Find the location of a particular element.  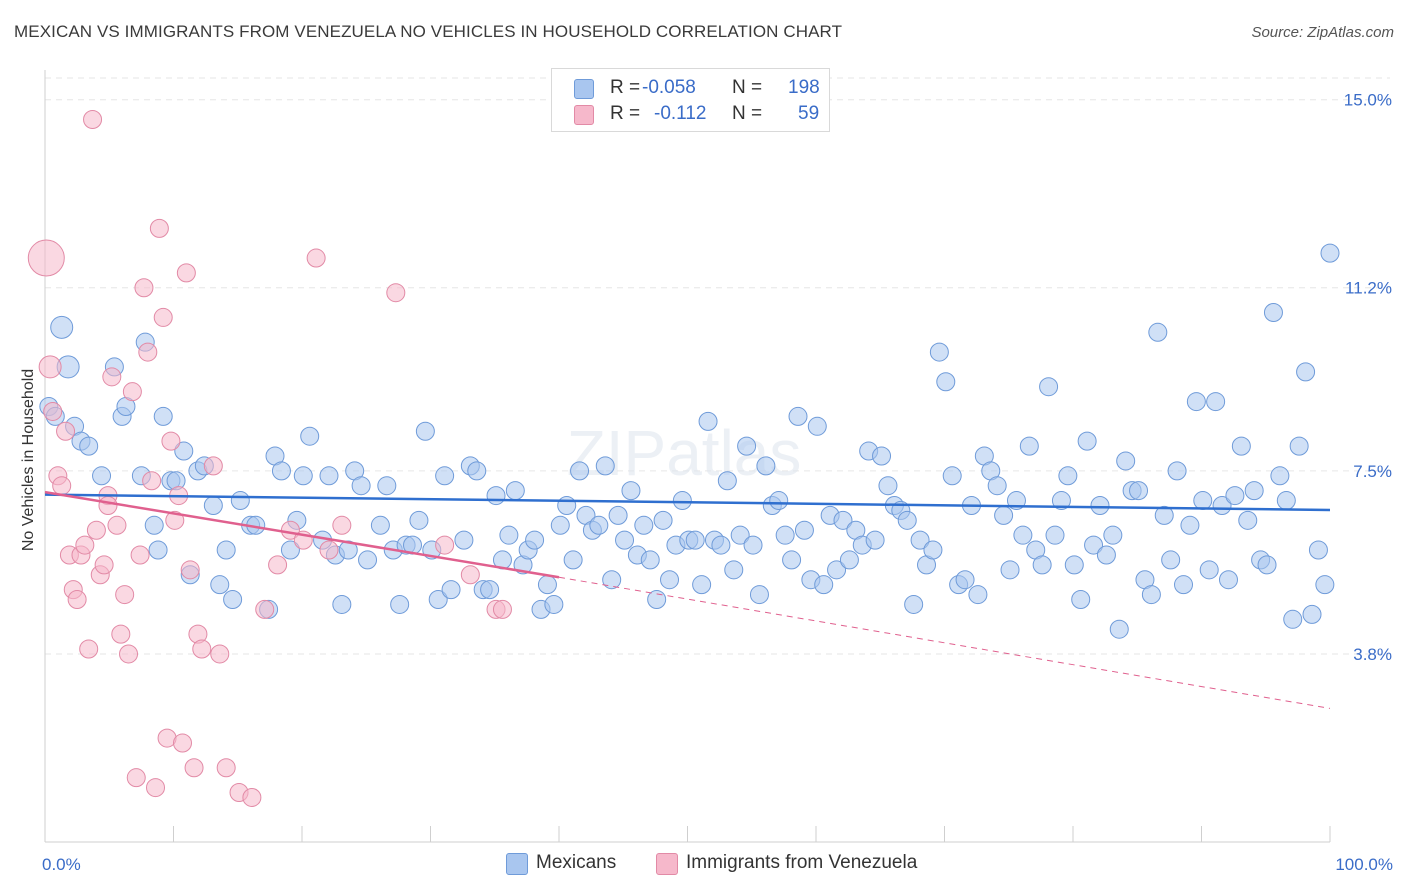

y-axis-label: No Vehicles in Household is located at coordinates (28, 460).